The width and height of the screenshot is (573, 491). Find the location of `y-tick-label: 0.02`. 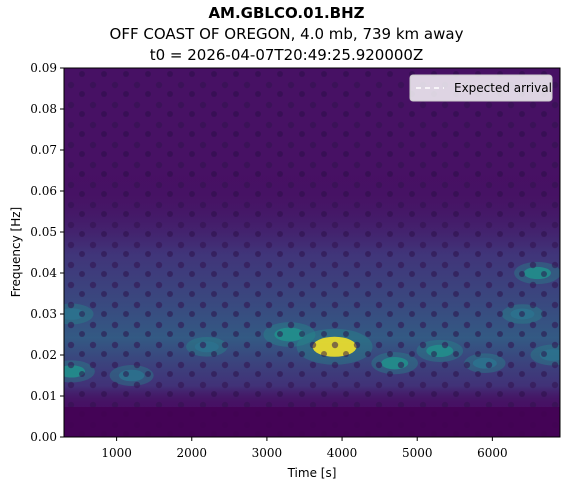

y-tick-label: 0.02 is located at coordinates (43, 355).